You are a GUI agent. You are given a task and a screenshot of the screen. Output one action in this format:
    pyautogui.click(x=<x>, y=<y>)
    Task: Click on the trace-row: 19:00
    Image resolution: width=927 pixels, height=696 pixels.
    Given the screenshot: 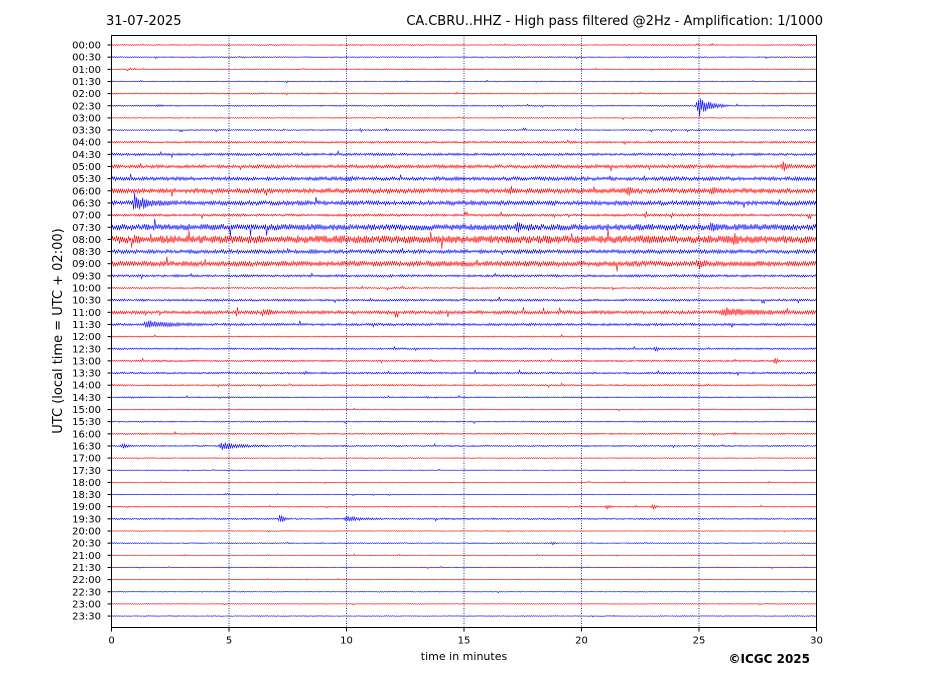 What is the action you would take?
    pyautogui.click(x=444, y=507)
    